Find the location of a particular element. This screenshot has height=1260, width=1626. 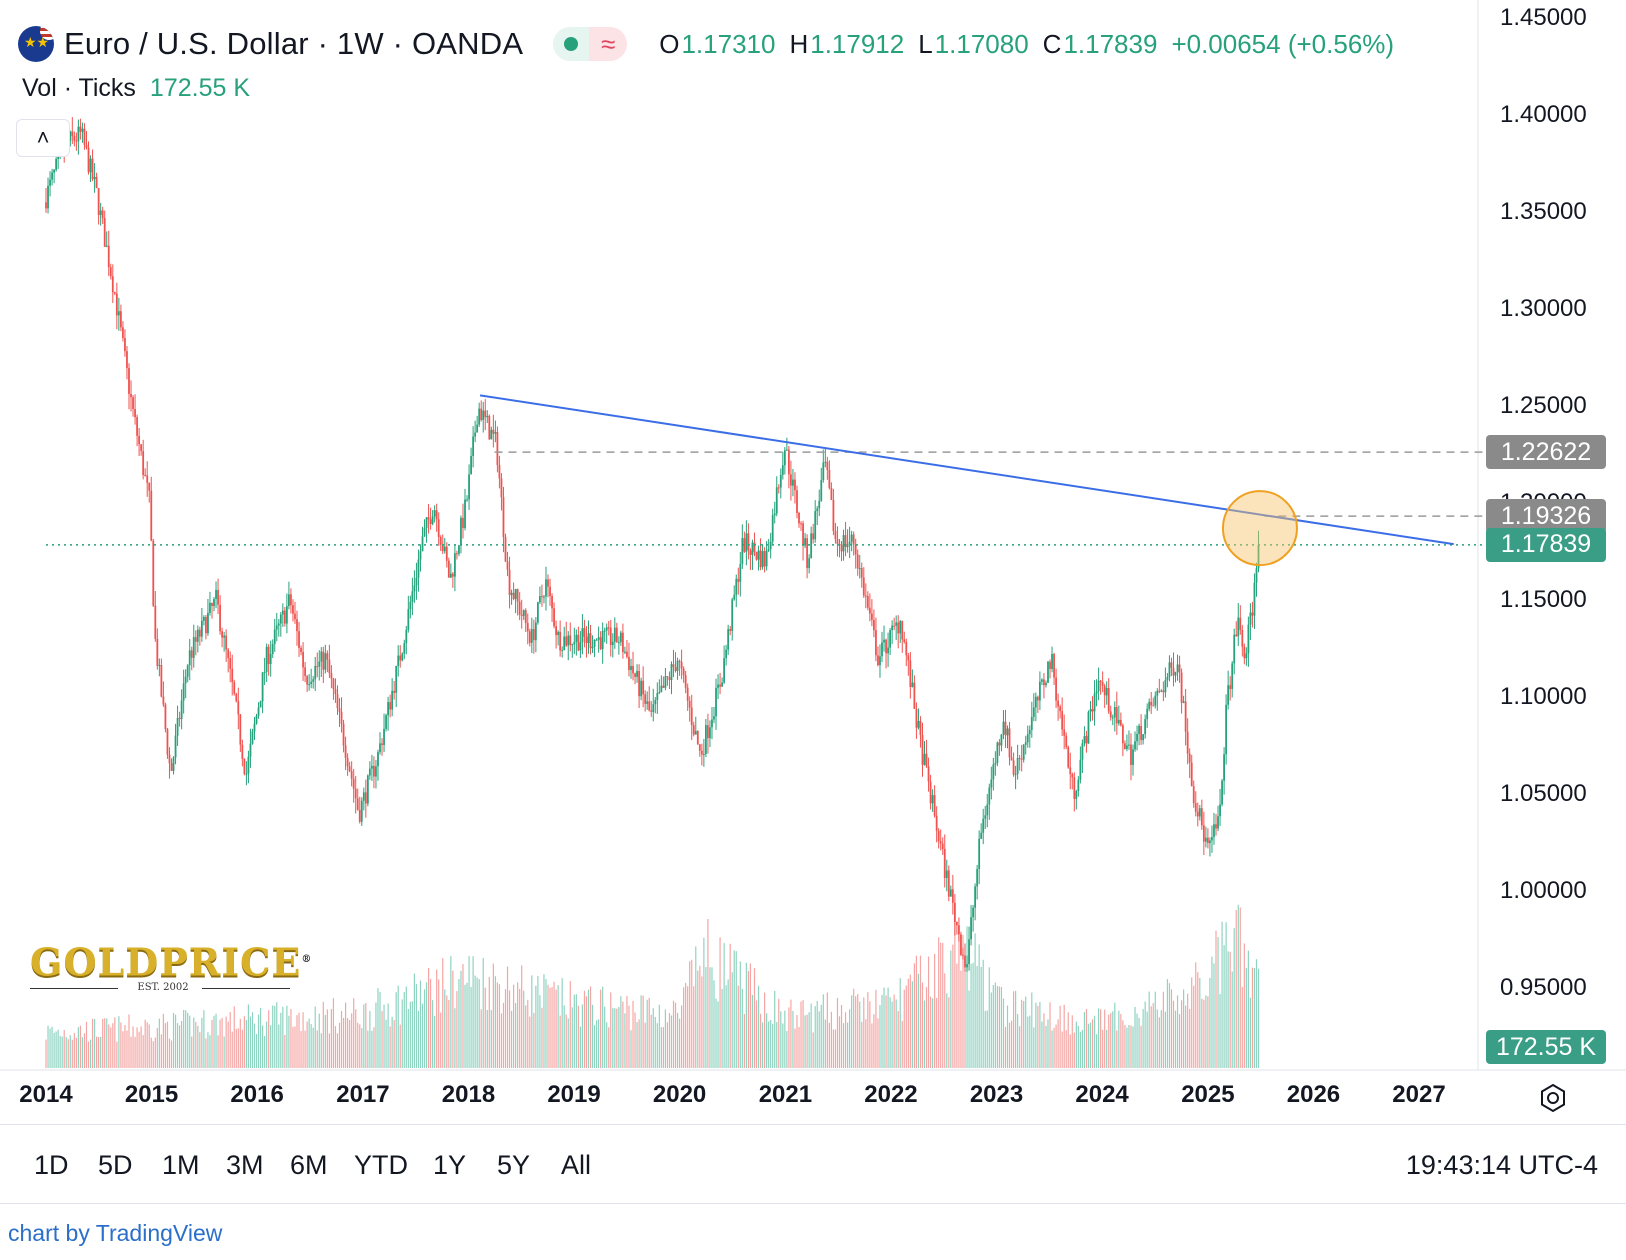

range-button-1m: 1M is located at coordinates (181, 1165).